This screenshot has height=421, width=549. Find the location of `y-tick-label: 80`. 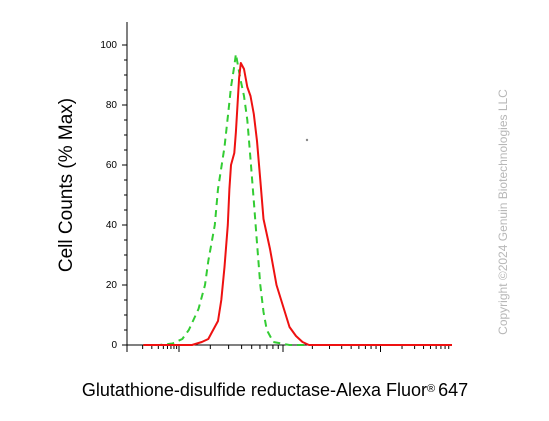

y-tick-label: 80 is located at coordinates (112, 105).